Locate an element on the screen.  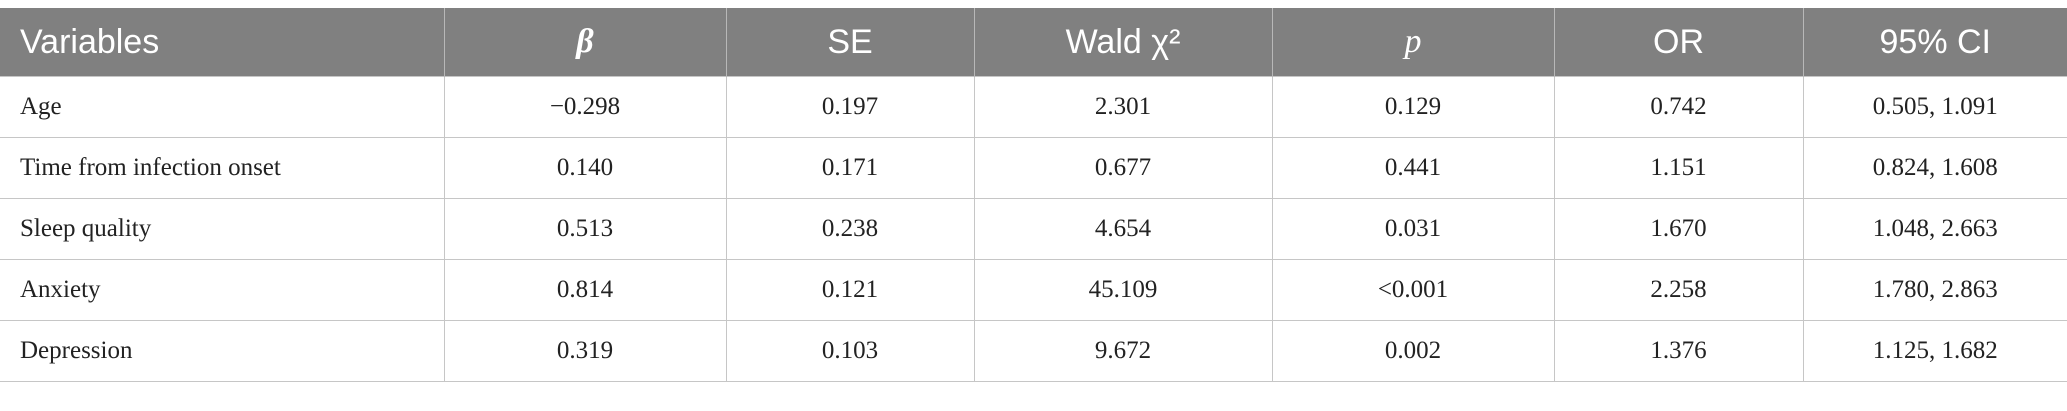
cell: 0.140 is located at coordinates (585, 168).